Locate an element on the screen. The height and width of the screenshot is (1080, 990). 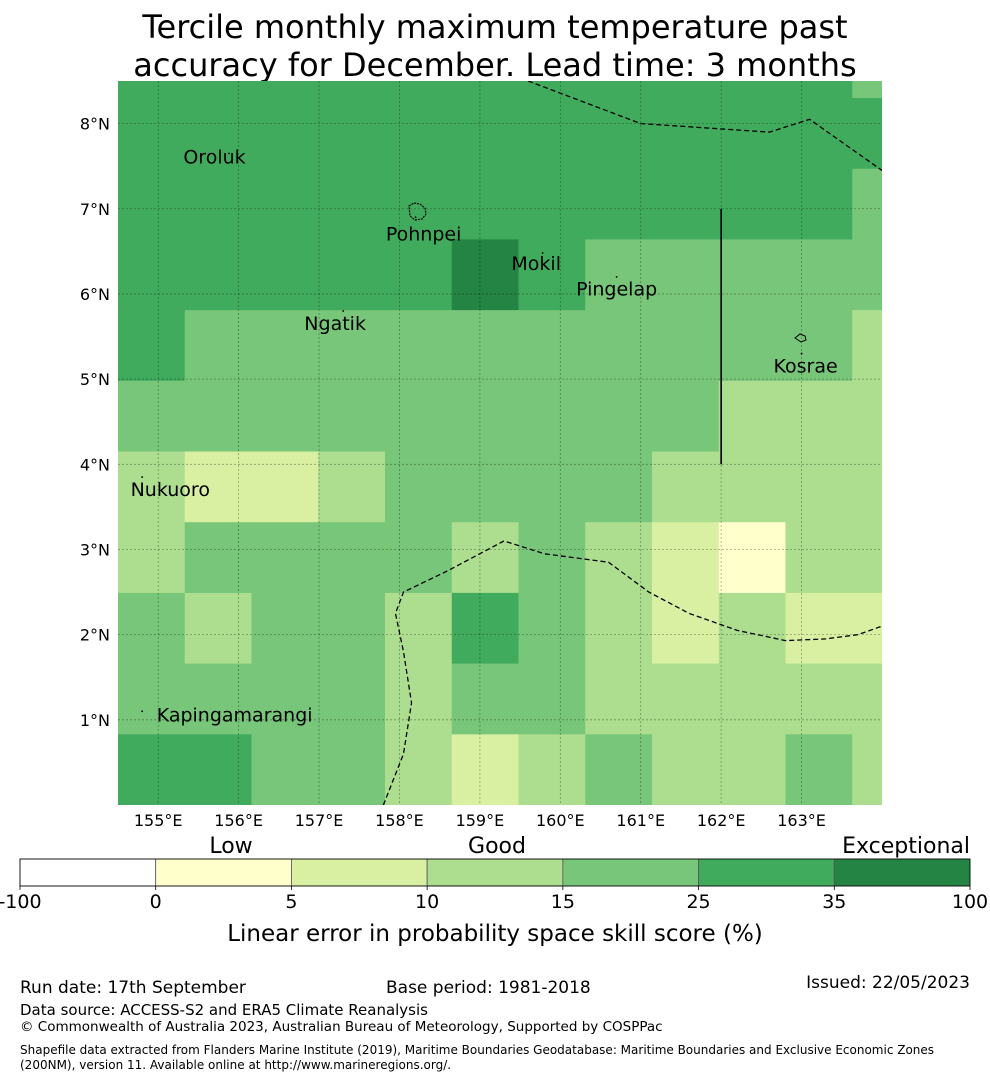
colorbar-tick-label: 100 is located at coordinates (970, 902).